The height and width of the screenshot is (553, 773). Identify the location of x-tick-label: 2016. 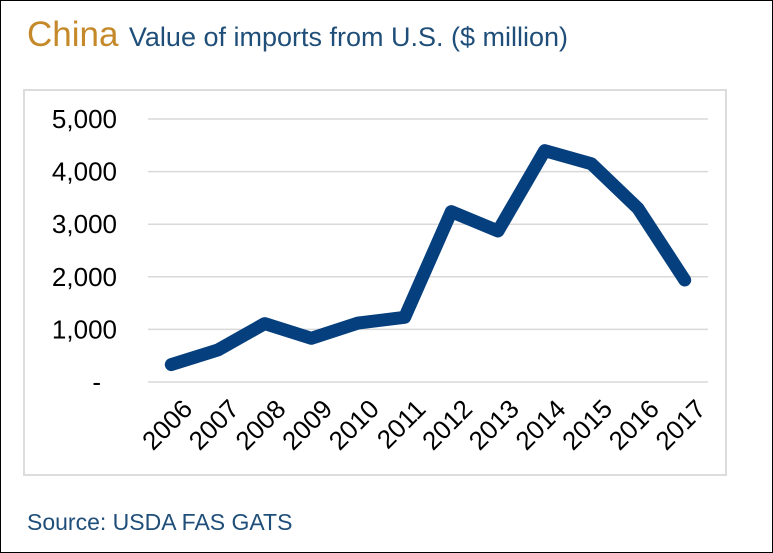
(634, 425).